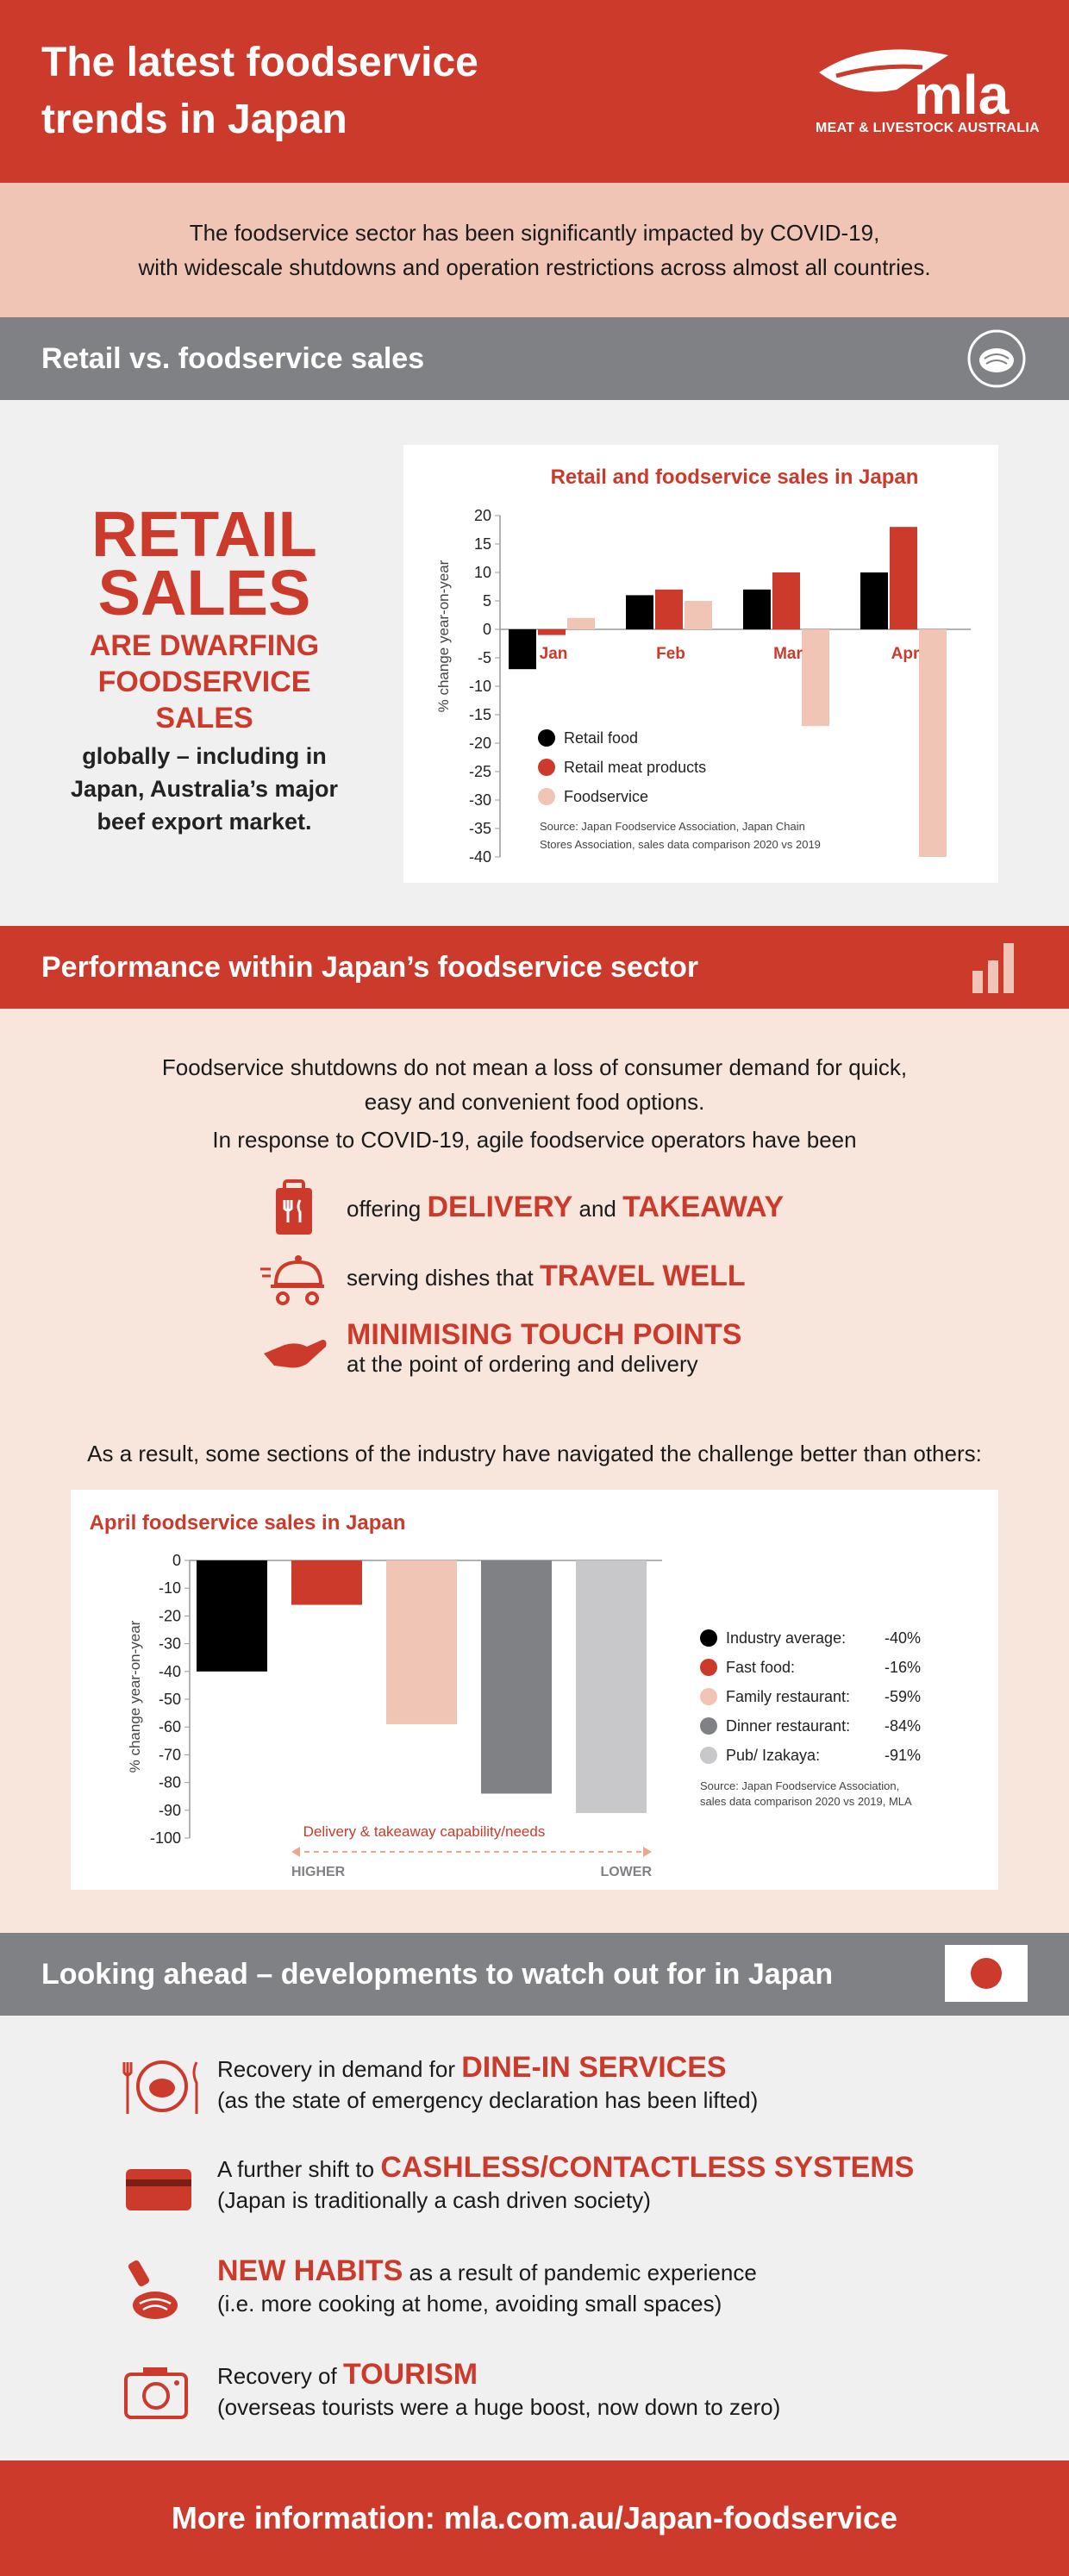 The width and height of the screenshot is (1069, 2576). What do you see at coordinates (444, 1278) in the screenshot?
I see `feature-travel-prefix: serving dishes that` at bounding box center [444, 1278].